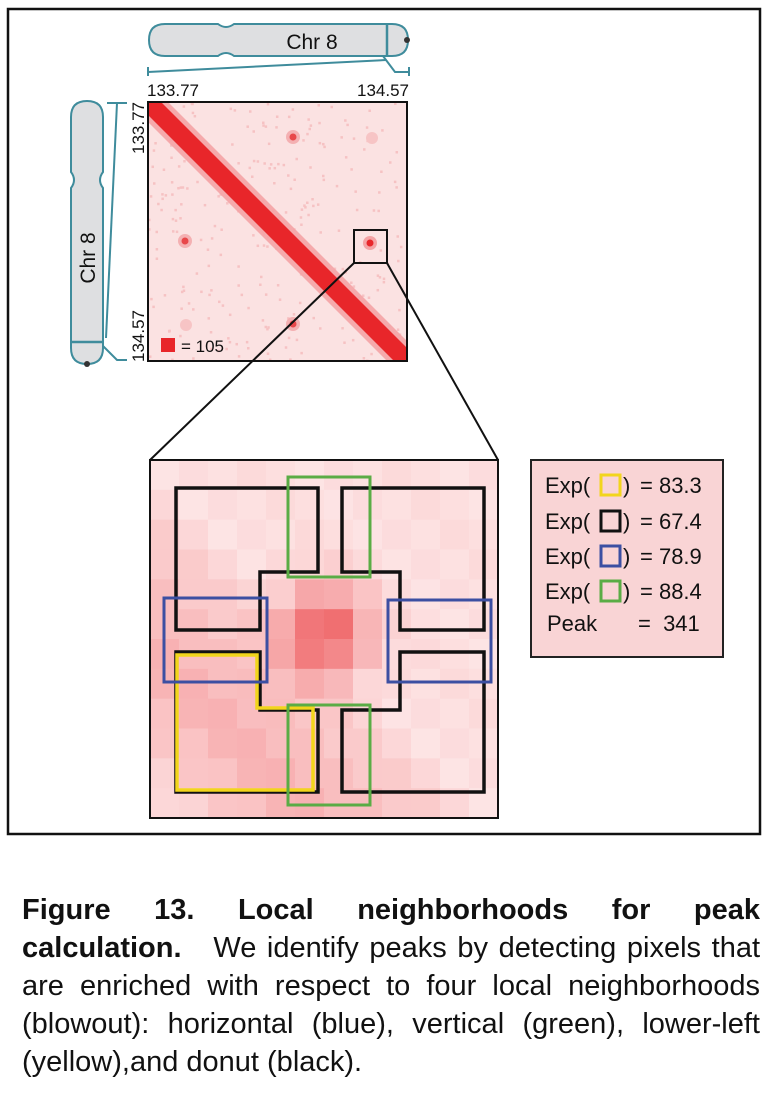  Describe the element at coordinates (671, 591) in the screenshot. I see `expected-value: = 88.4` at that location.